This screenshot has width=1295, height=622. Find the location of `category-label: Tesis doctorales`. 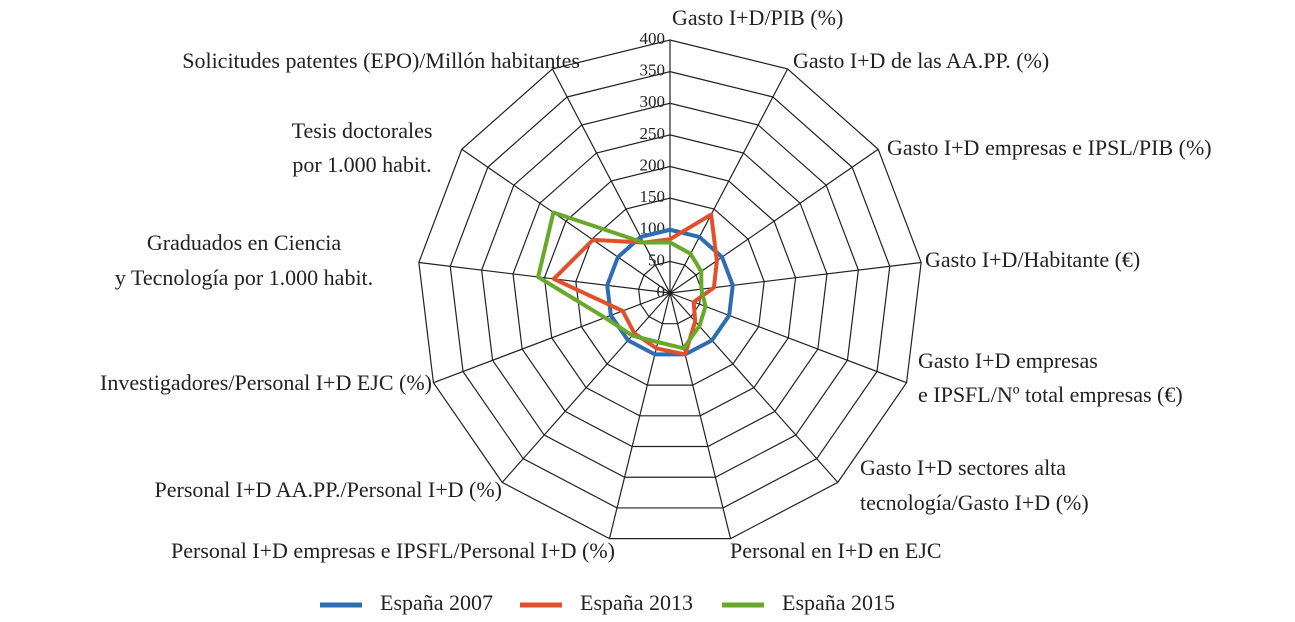

category-label: Tesis doctorales is located at coordinates (362, 130).